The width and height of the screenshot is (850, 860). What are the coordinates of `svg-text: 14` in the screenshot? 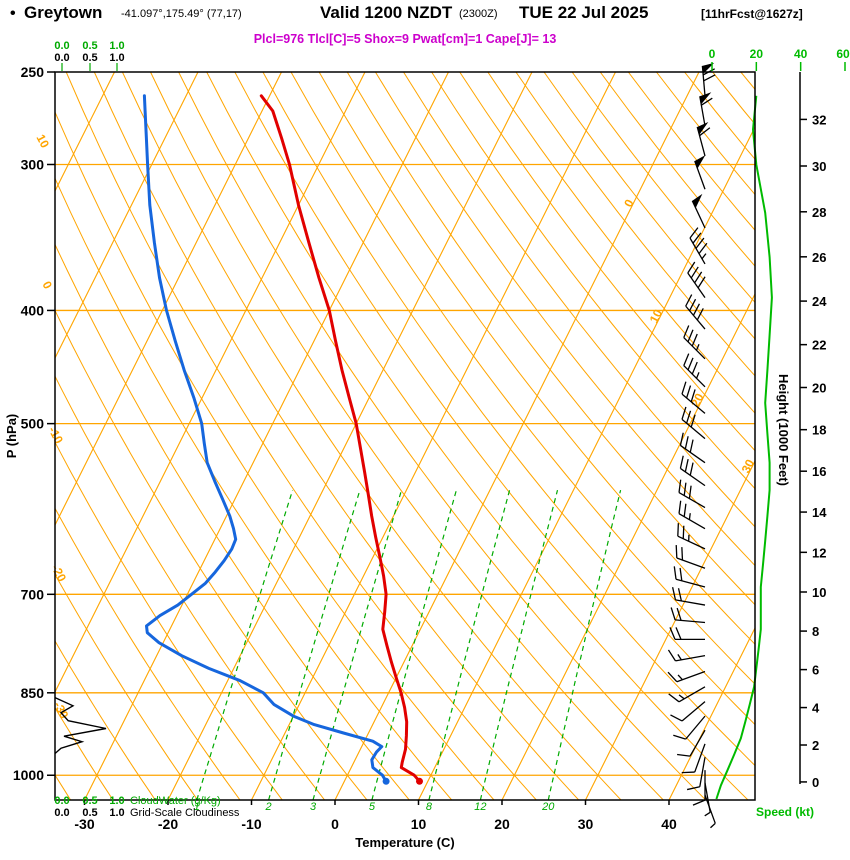 It's located at (819, 512).